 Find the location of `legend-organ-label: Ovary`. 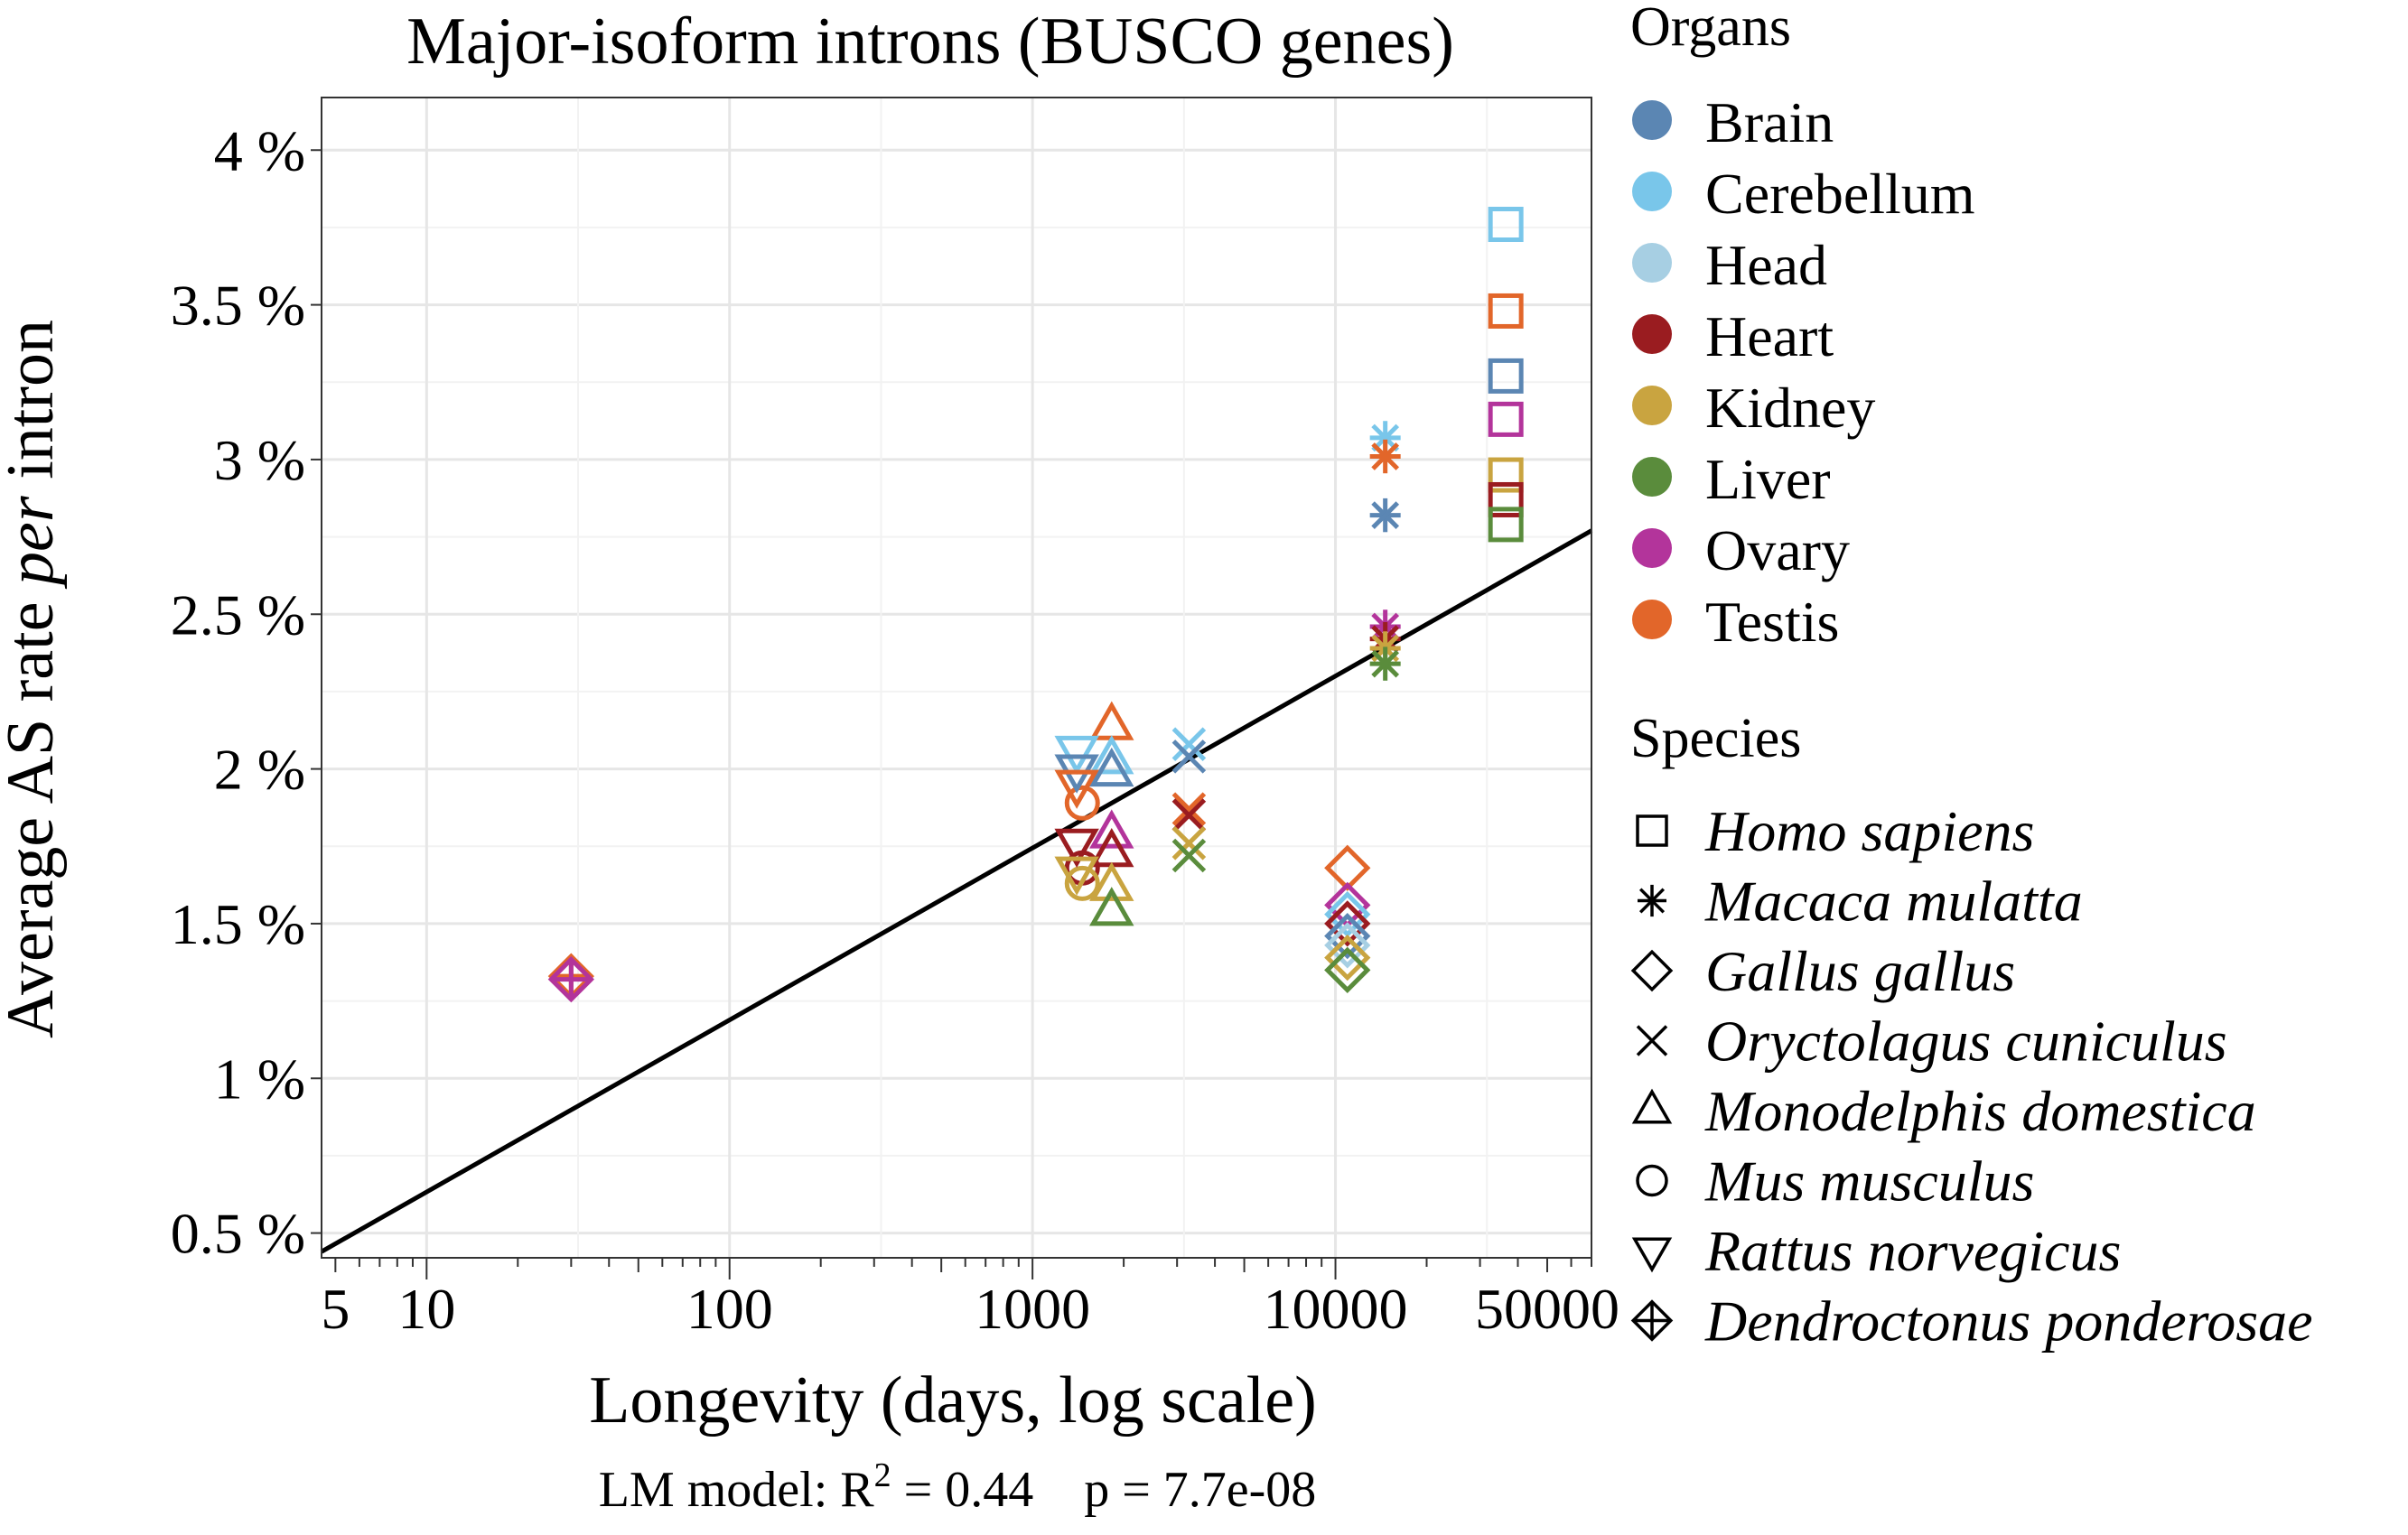

legend-organ-label: Ovary is located at coordinates (1777, 550).